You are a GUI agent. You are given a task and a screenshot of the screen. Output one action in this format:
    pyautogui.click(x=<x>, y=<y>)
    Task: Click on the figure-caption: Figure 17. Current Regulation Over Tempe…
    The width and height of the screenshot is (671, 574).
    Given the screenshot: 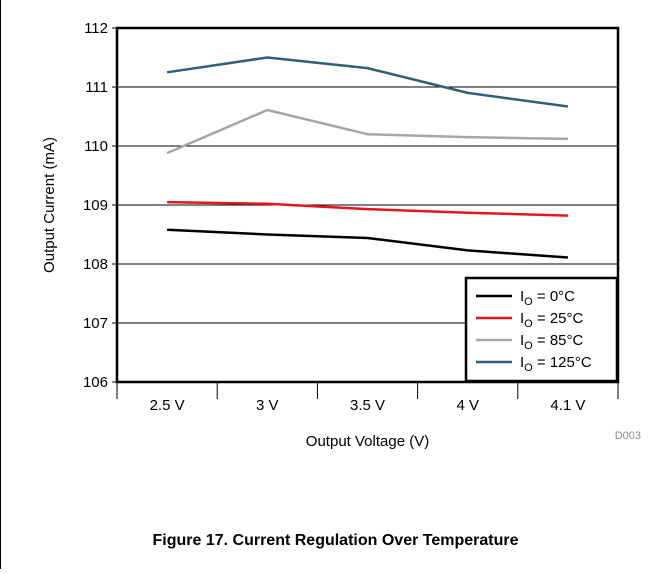 What is the action you would take?
    pyautogui.click(x=335, y=540)
    